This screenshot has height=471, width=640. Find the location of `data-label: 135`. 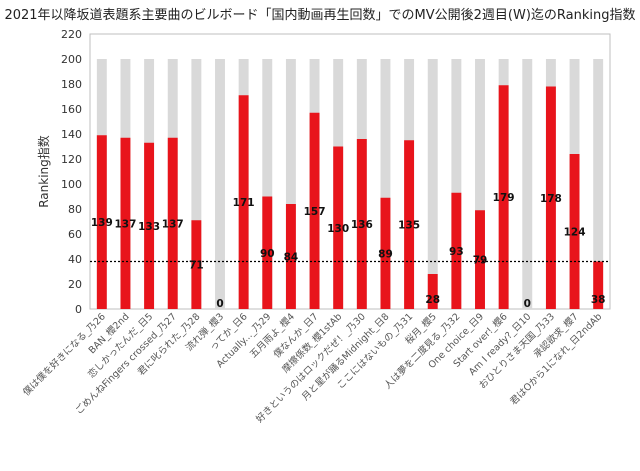

data-label: 135 is located at coordinates (409, 226).